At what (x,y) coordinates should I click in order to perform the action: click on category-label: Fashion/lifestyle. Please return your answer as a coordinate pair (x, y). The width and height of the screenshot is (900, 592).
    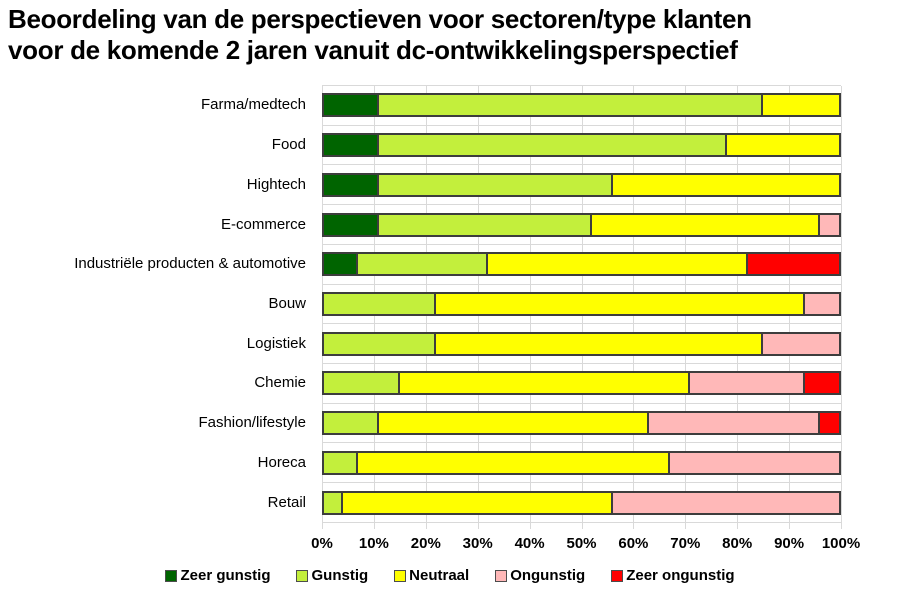
    Looking at the image, I should click on (252, 423).